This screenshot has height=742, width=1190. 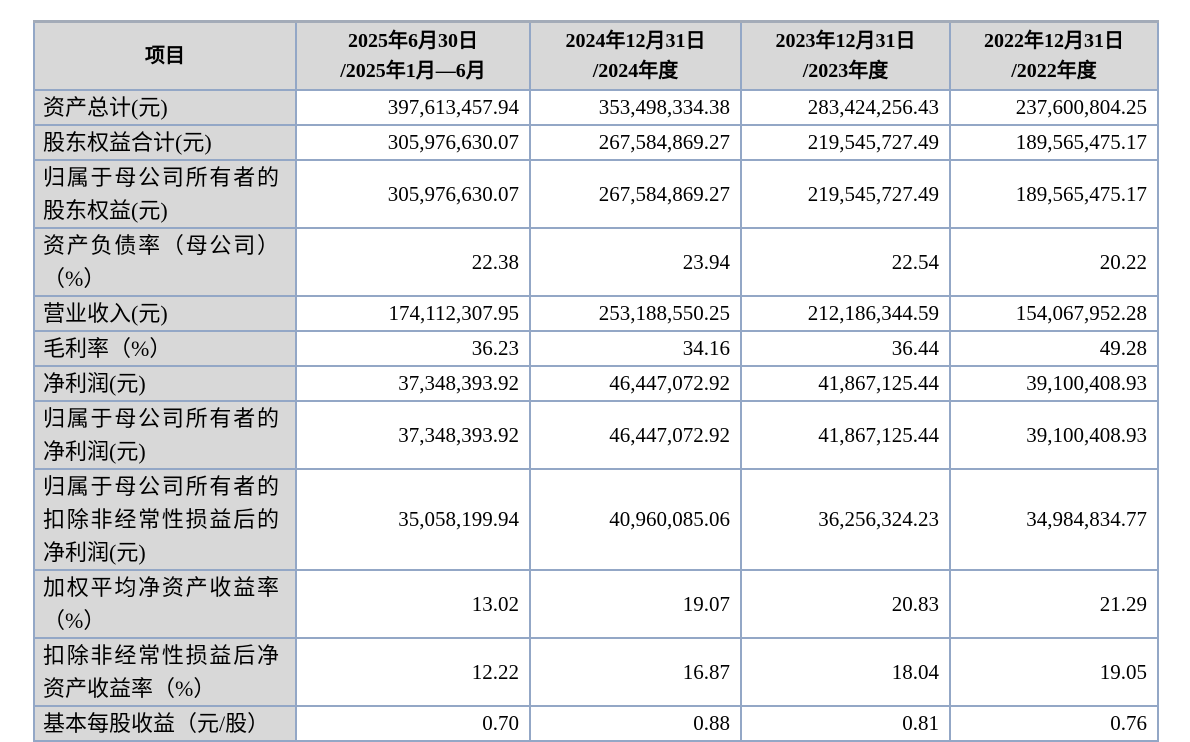 What do you see at coordinates (1054, 313) in the screenshot?
I see `cell-value: 154,067,952.28` at bounding box center [1054, 313].